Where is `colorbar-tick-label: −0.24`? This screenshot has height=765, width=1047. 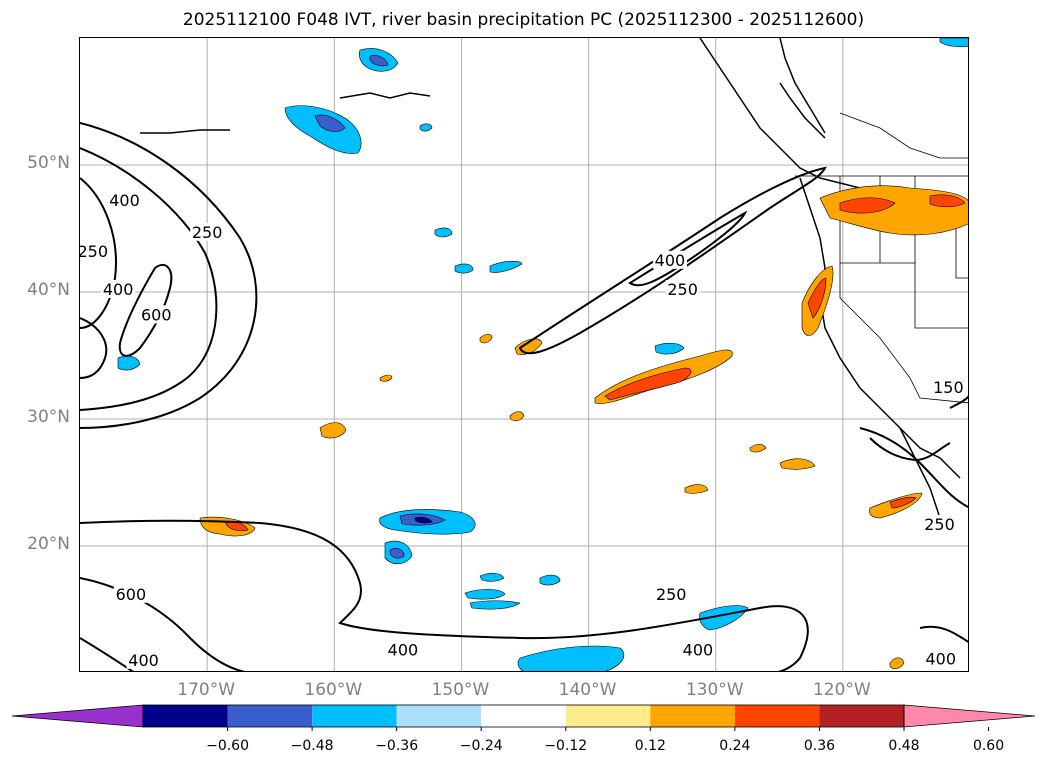 colorbar-tick-label: −0.24 is located at coordinates (481, 746).